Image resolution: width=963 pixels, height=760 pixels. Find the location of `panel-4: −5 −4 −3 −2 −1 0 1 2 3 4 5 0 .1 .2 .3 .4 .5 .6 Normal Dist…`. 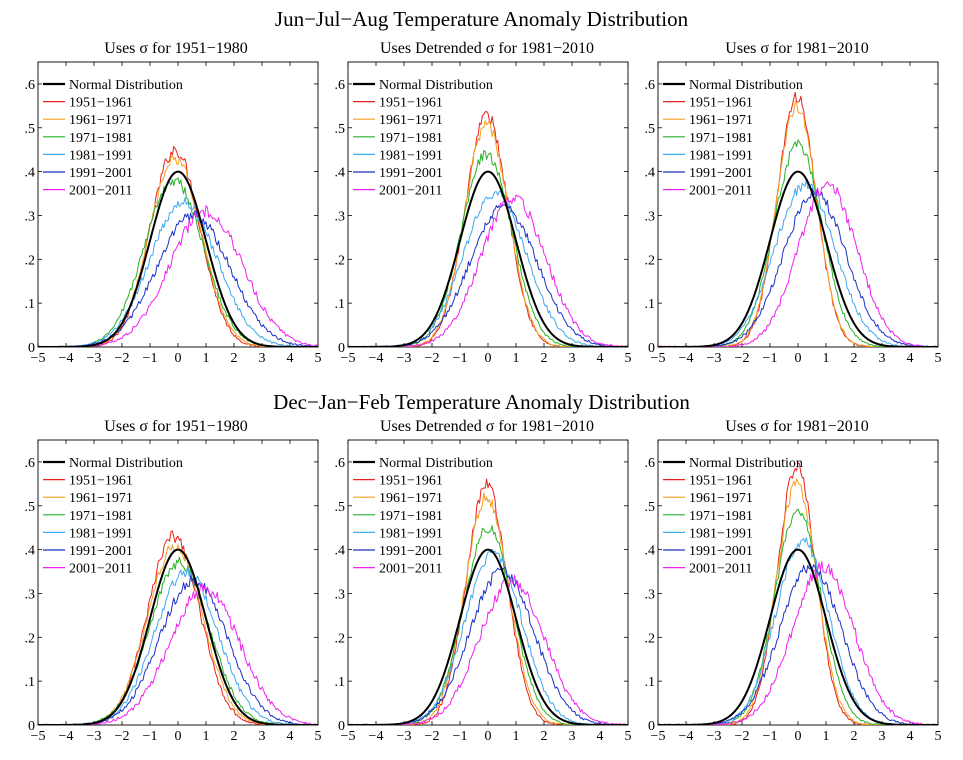

panel-4: −5 −4 −3 −2 −1 0 1 2 3 4 5 0 .1 .2 .3 .4 .5 .6 Normal Dist… is located at coordinates (173, 591).